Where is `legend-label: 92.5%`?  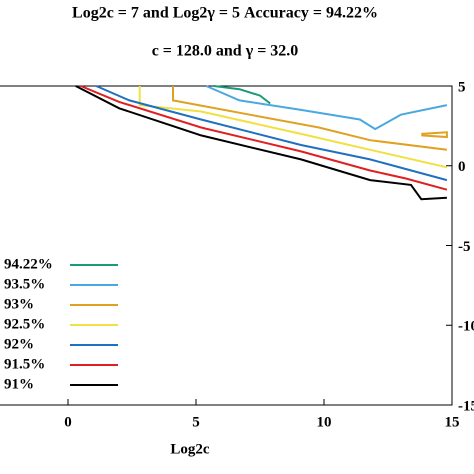
legend-label: 92.5% is located at coordinates (24, 324).